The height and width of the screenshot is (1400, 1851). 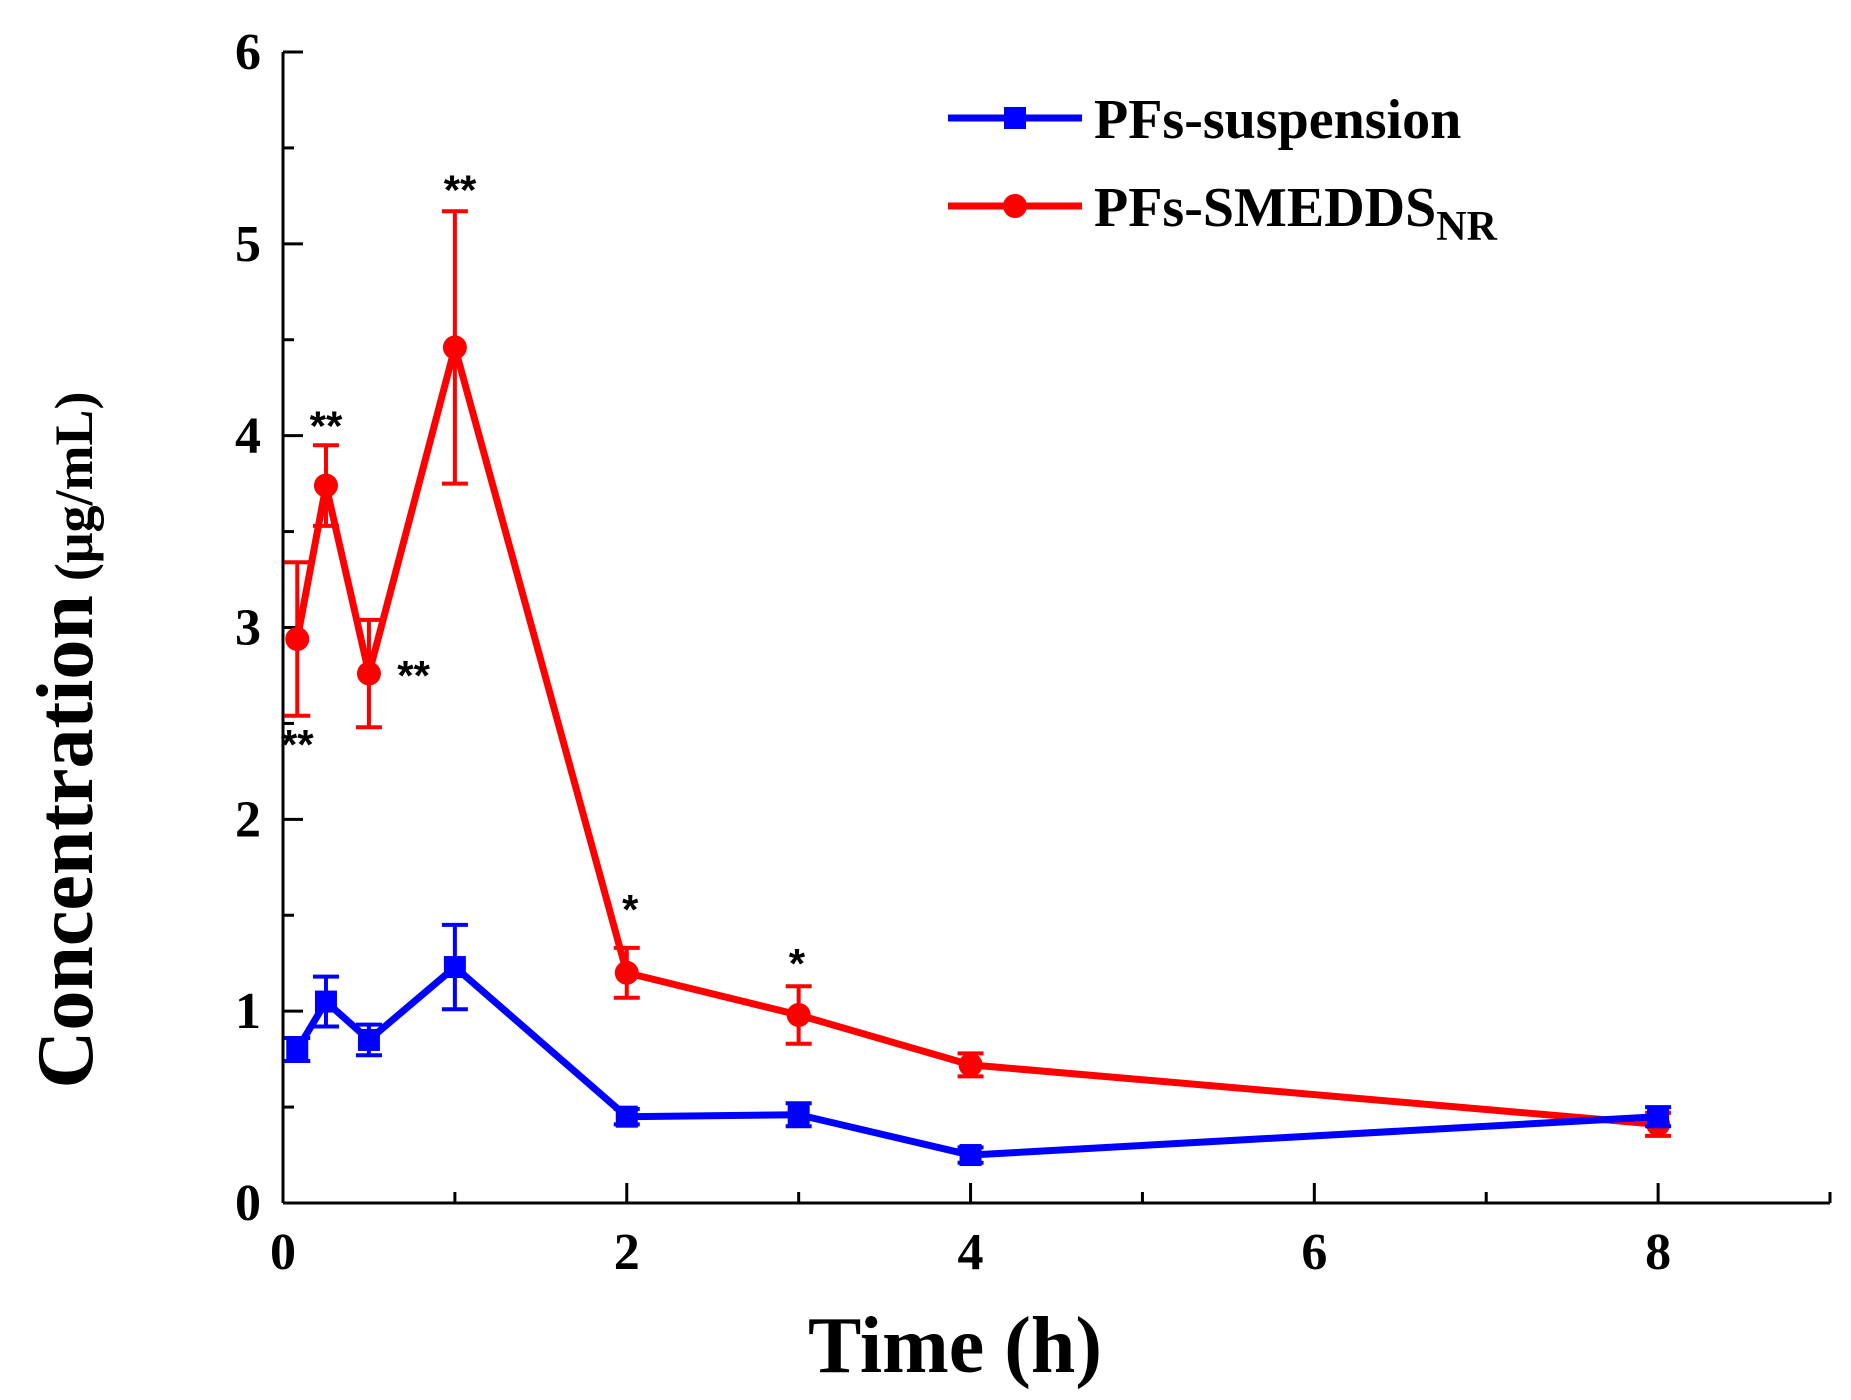 I want to click on x-tick-label: 6, so click(x=1314, y=1252).